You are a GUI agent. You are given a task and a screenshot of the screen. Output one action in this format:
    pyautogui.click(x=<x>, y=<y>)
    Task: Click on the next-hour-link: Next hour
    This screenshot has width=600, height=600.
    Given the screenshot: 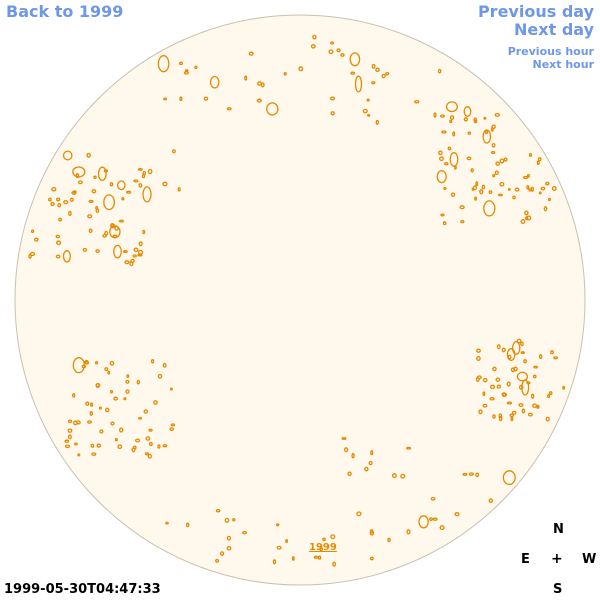 What is the action you would take?
    pyautogui.click(x=563, y=64)
    